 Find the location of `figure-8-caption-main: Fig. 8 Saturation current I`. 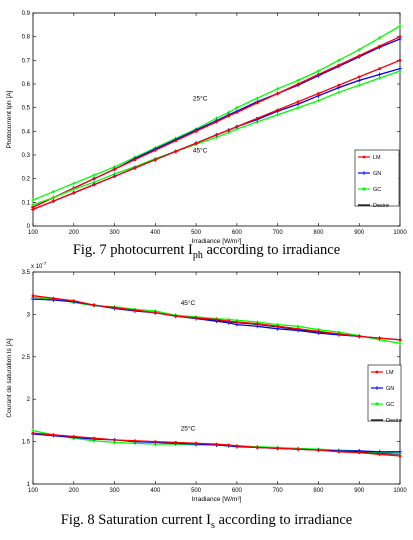

figure-8-caption-main: Fig. 8 Saturation current I is located at coordinates (136, 520).